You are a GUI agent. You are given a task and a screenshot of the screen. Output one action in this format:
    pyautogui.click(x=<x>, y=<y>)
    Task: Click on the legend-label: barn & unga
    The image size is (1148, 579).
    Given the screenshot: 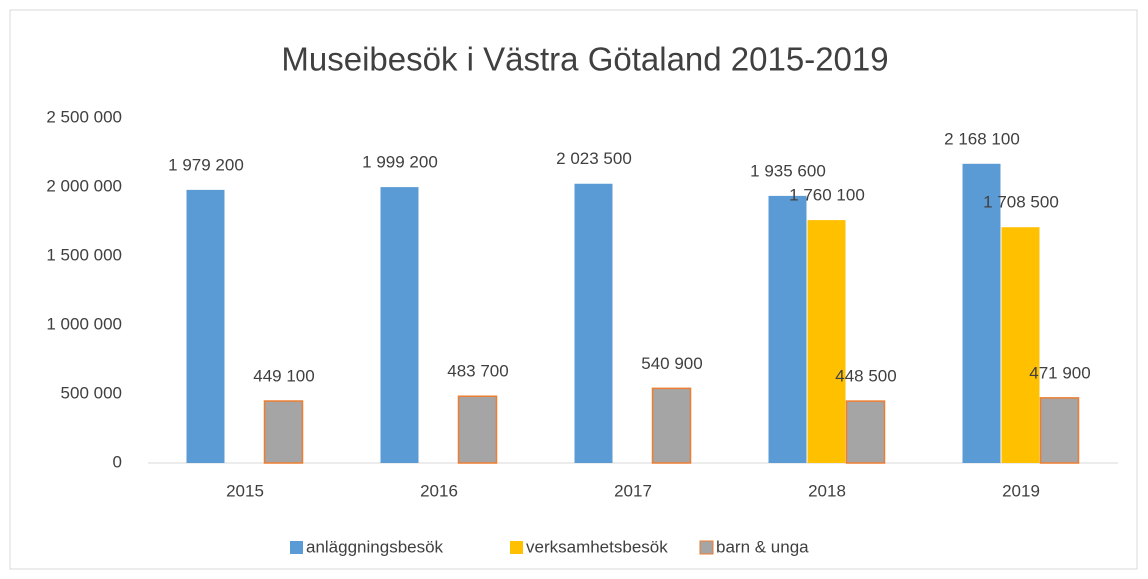 What is the action you would take?
    pyautogui.click(x=762, y=546)
    